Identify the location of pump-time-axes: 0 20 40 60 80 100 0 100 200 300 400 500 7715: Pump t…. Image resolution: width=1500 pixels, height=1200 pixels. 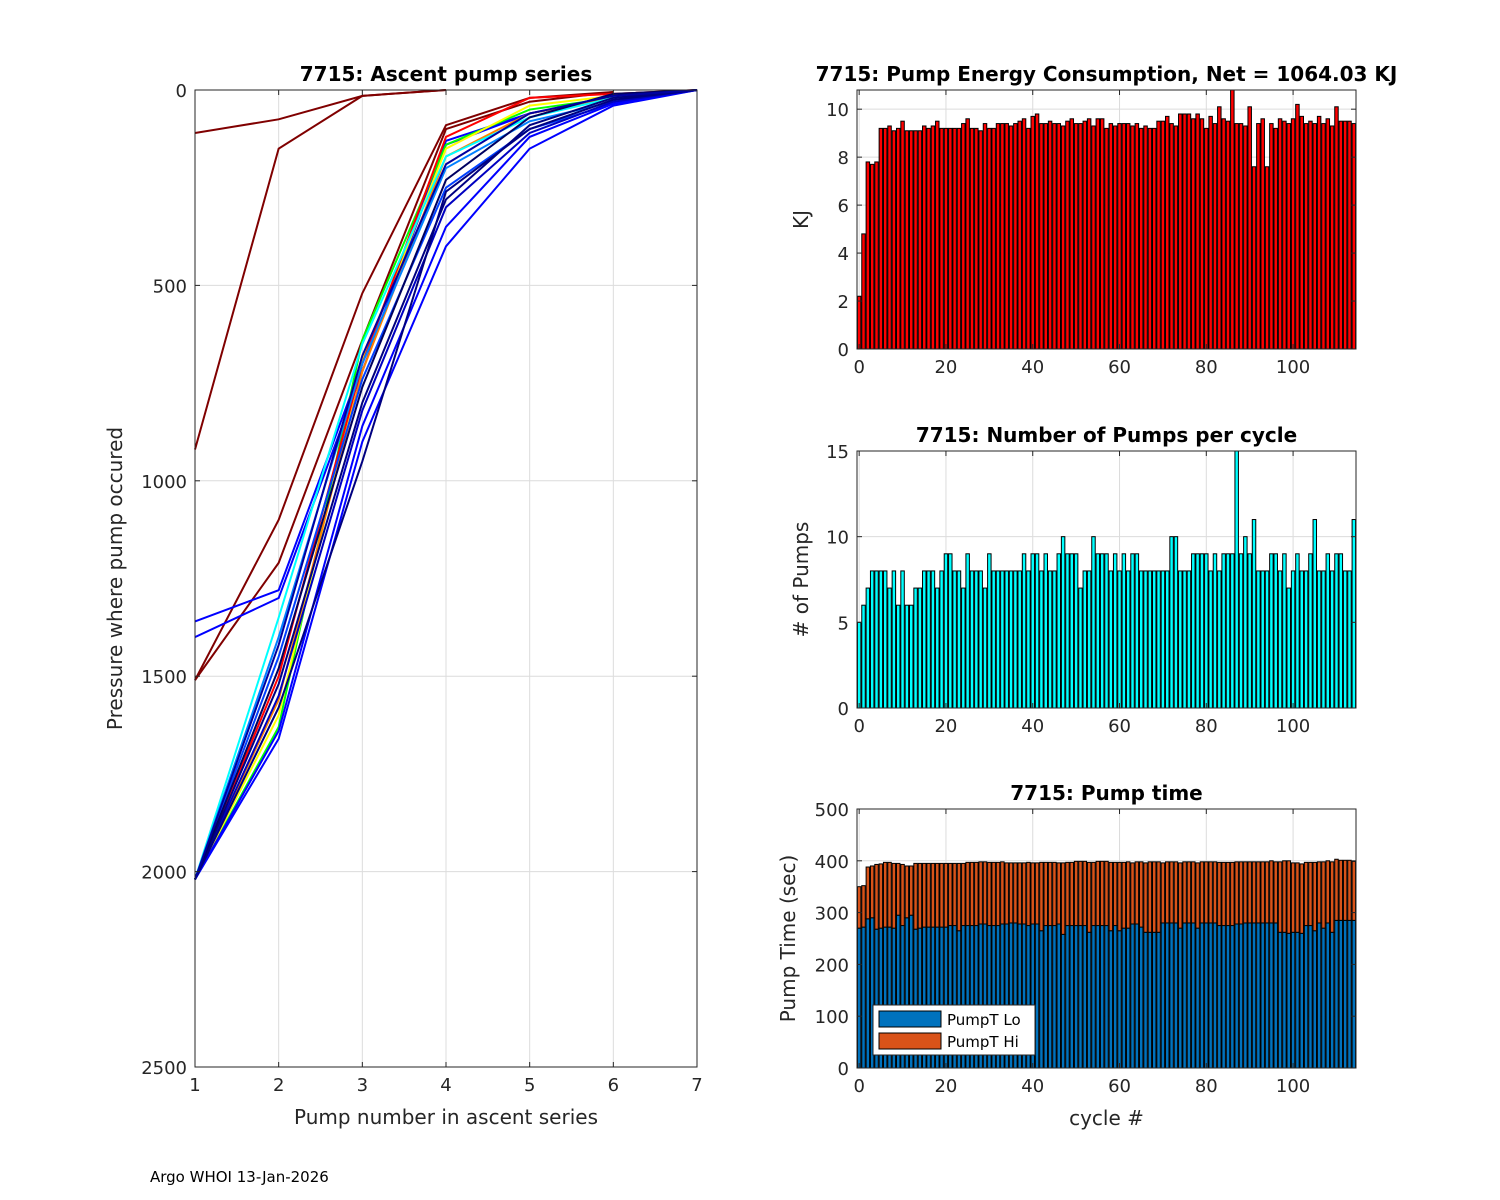
(1066, 955).